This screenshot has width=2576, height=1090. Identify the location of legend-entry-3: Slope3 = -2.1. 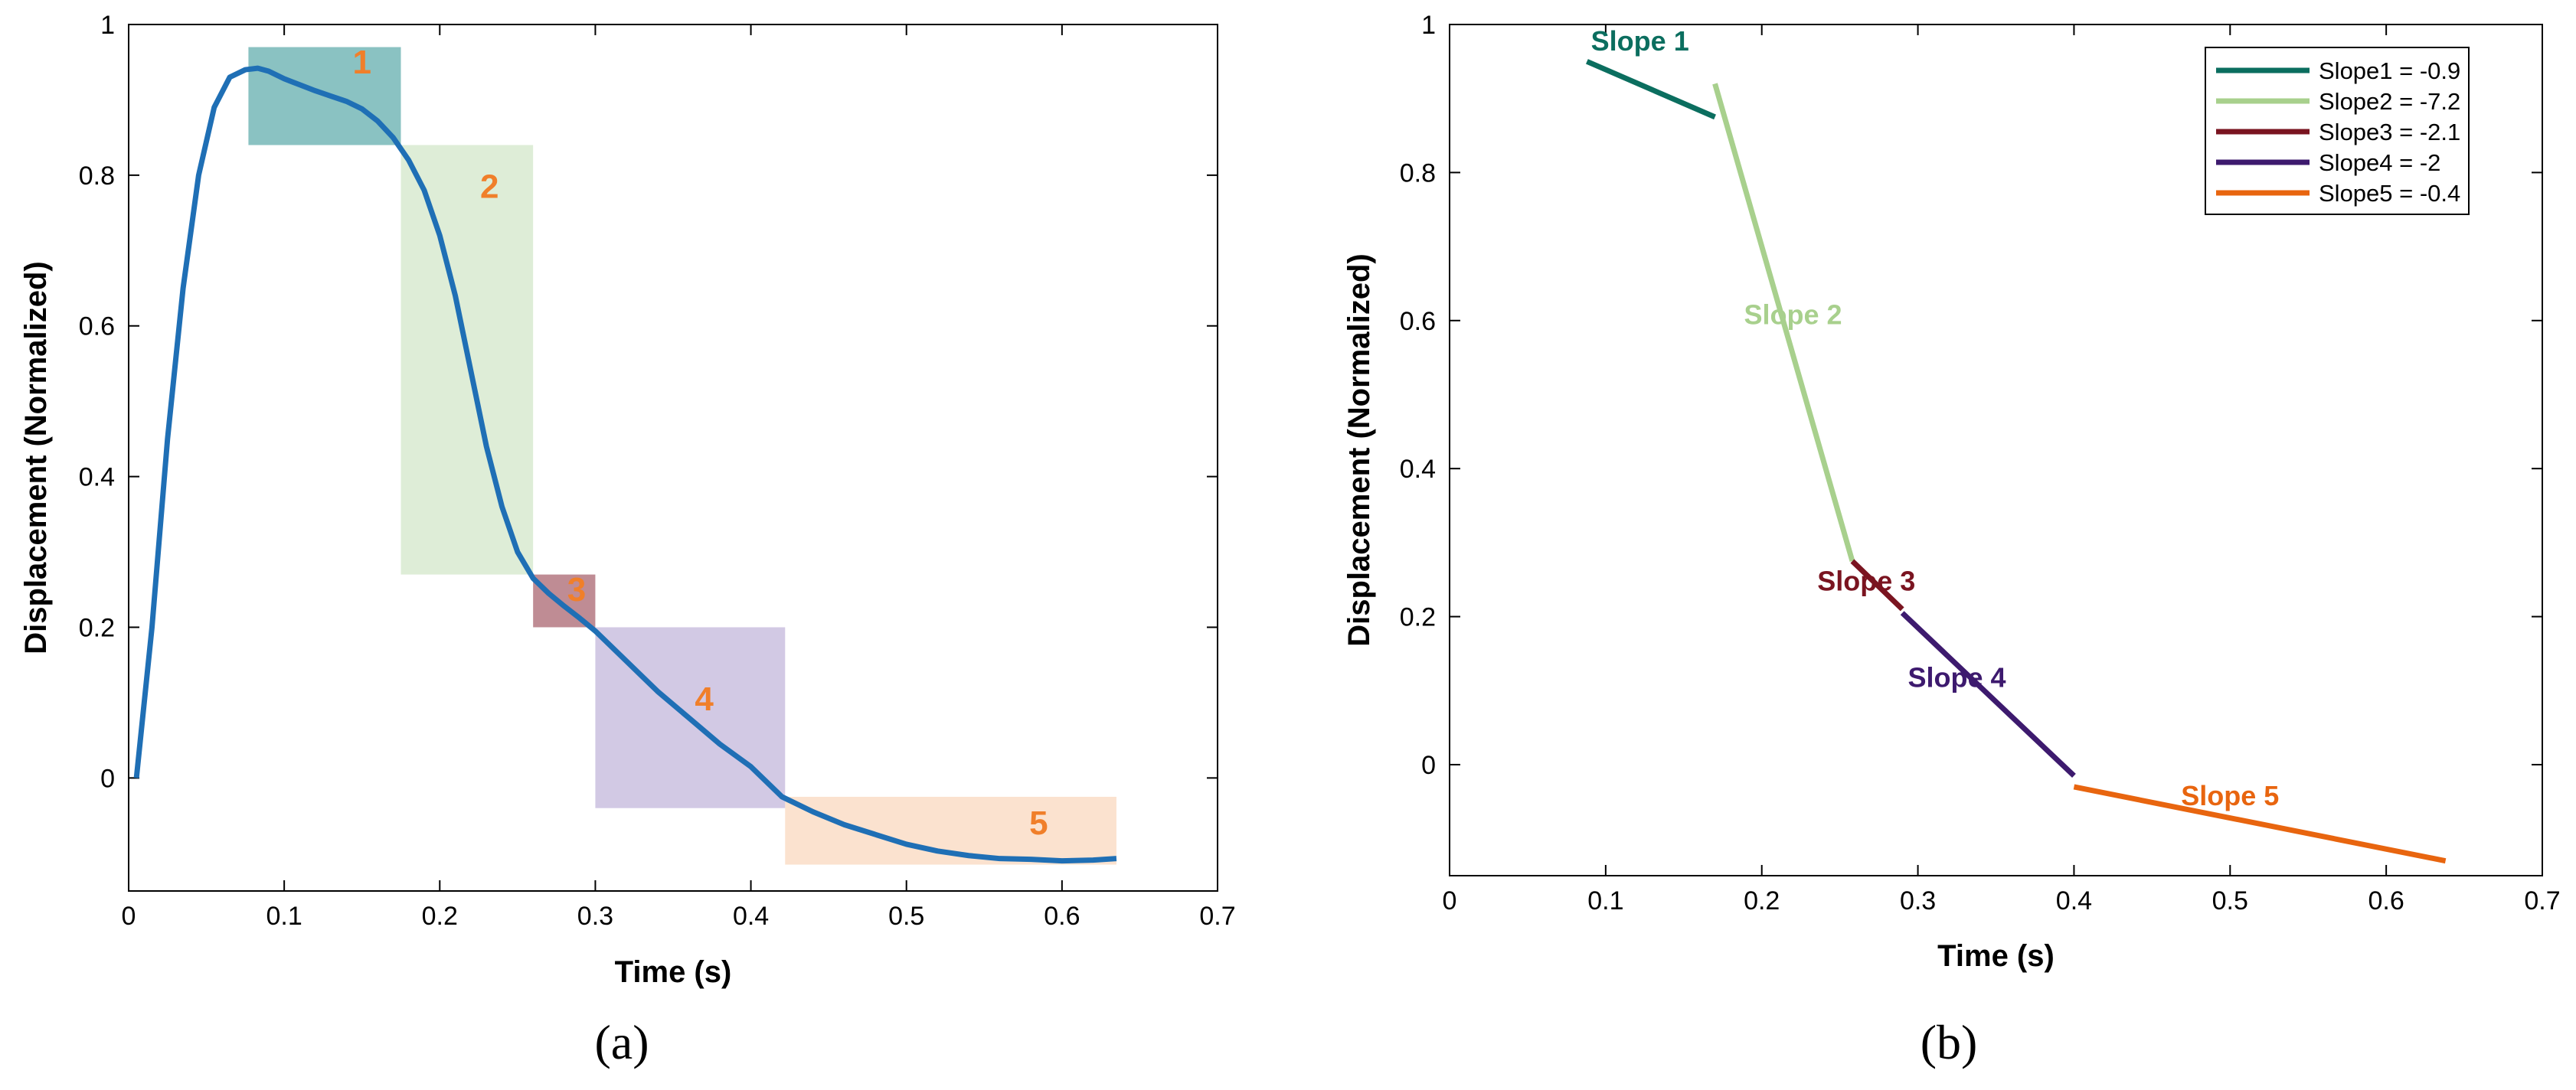
(2389, 132).